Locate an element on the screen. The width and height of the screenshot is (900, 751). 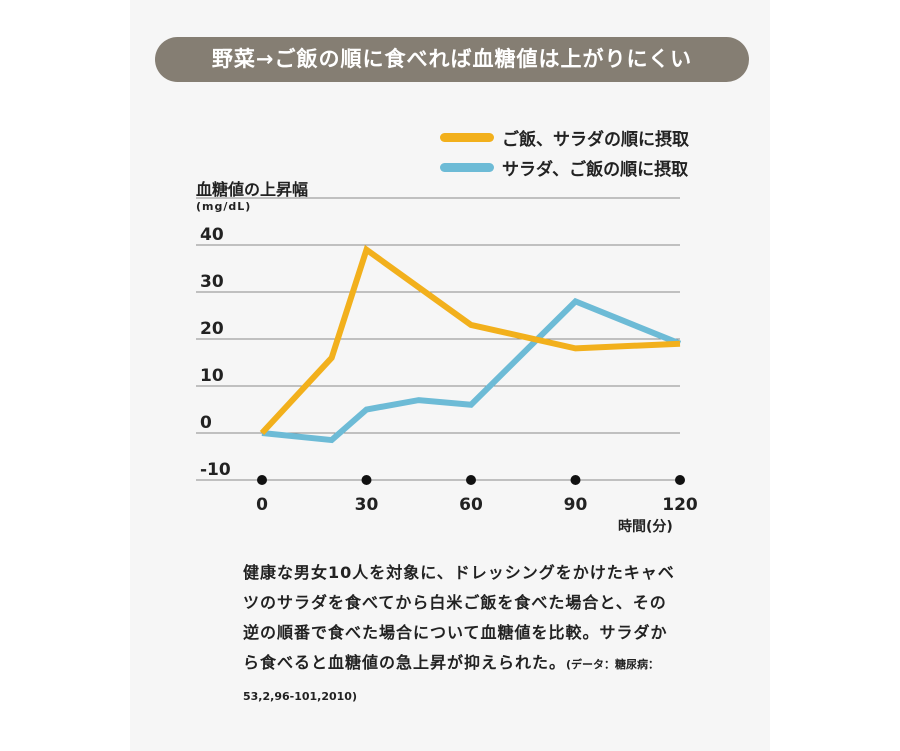
y-tick-label: 0 is located at coordinates (206, 423).